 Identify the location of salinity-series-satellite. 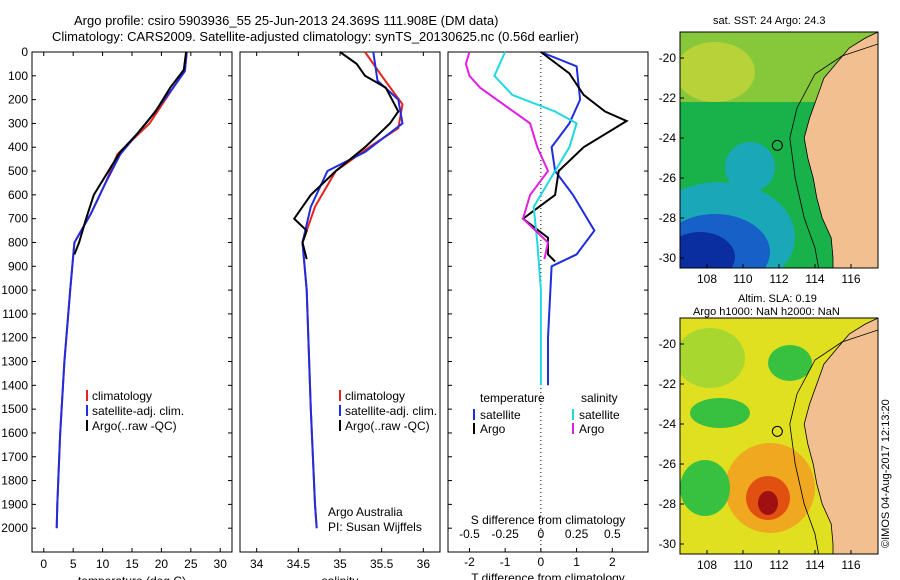
(352, 290).